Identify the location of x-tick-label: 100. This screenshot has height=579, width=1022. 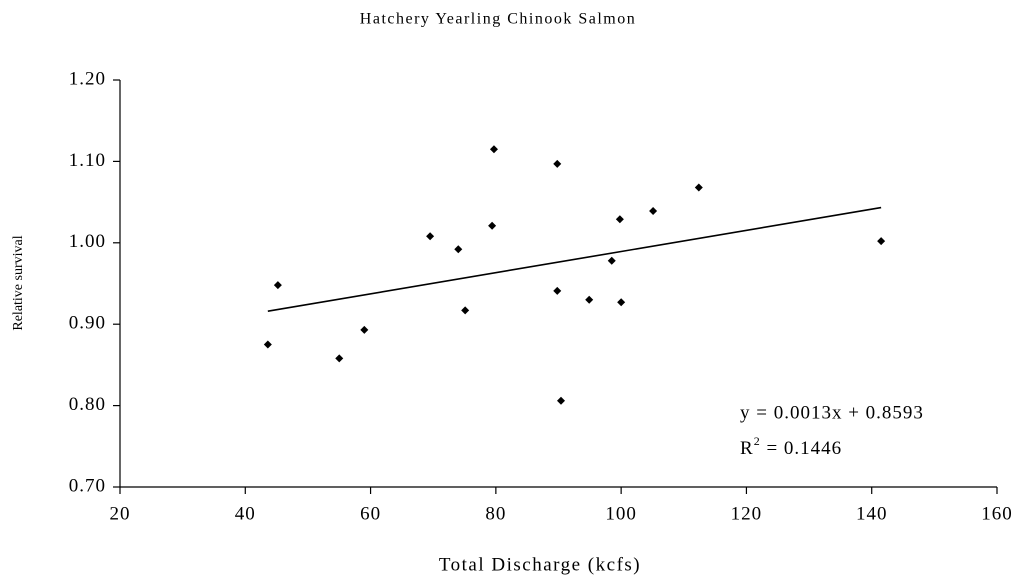
(621, 513).